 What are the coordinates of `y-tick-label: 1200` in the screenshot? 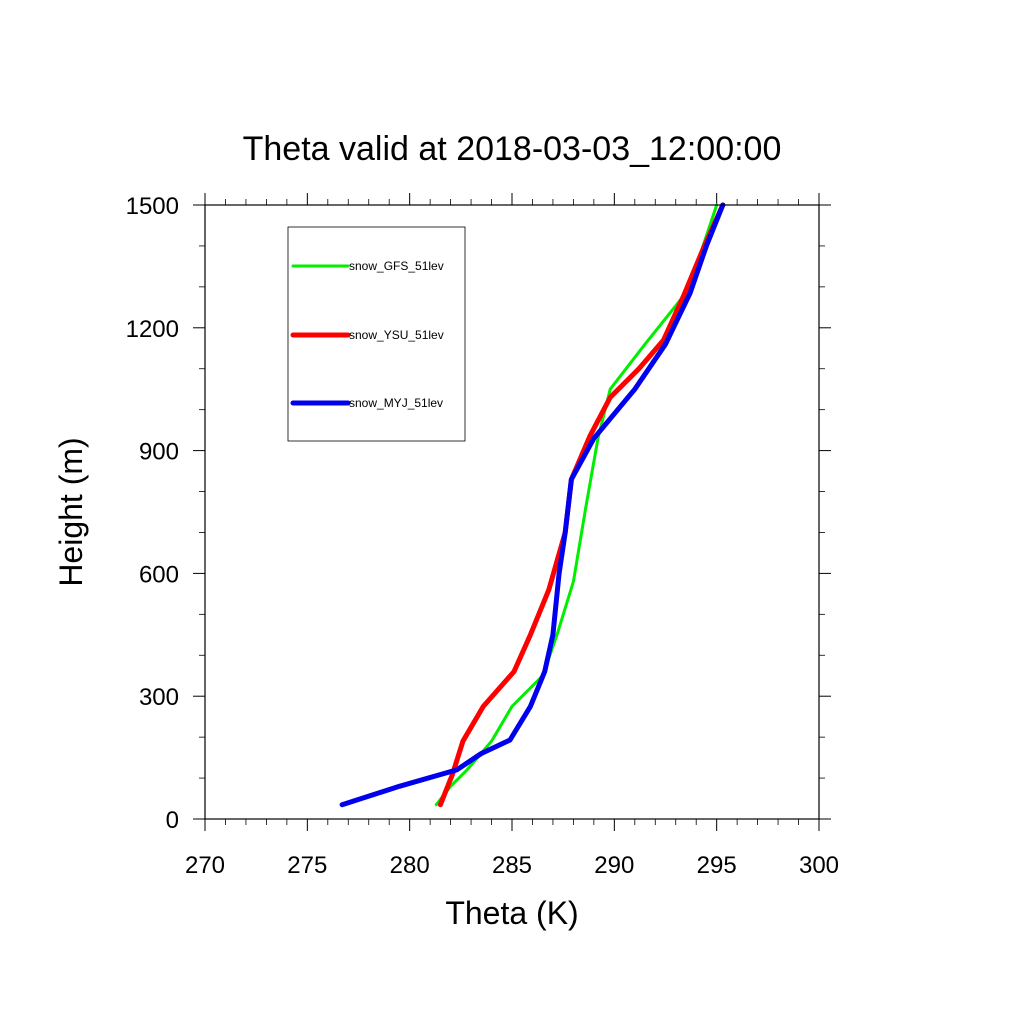 It's located at (152, 329).